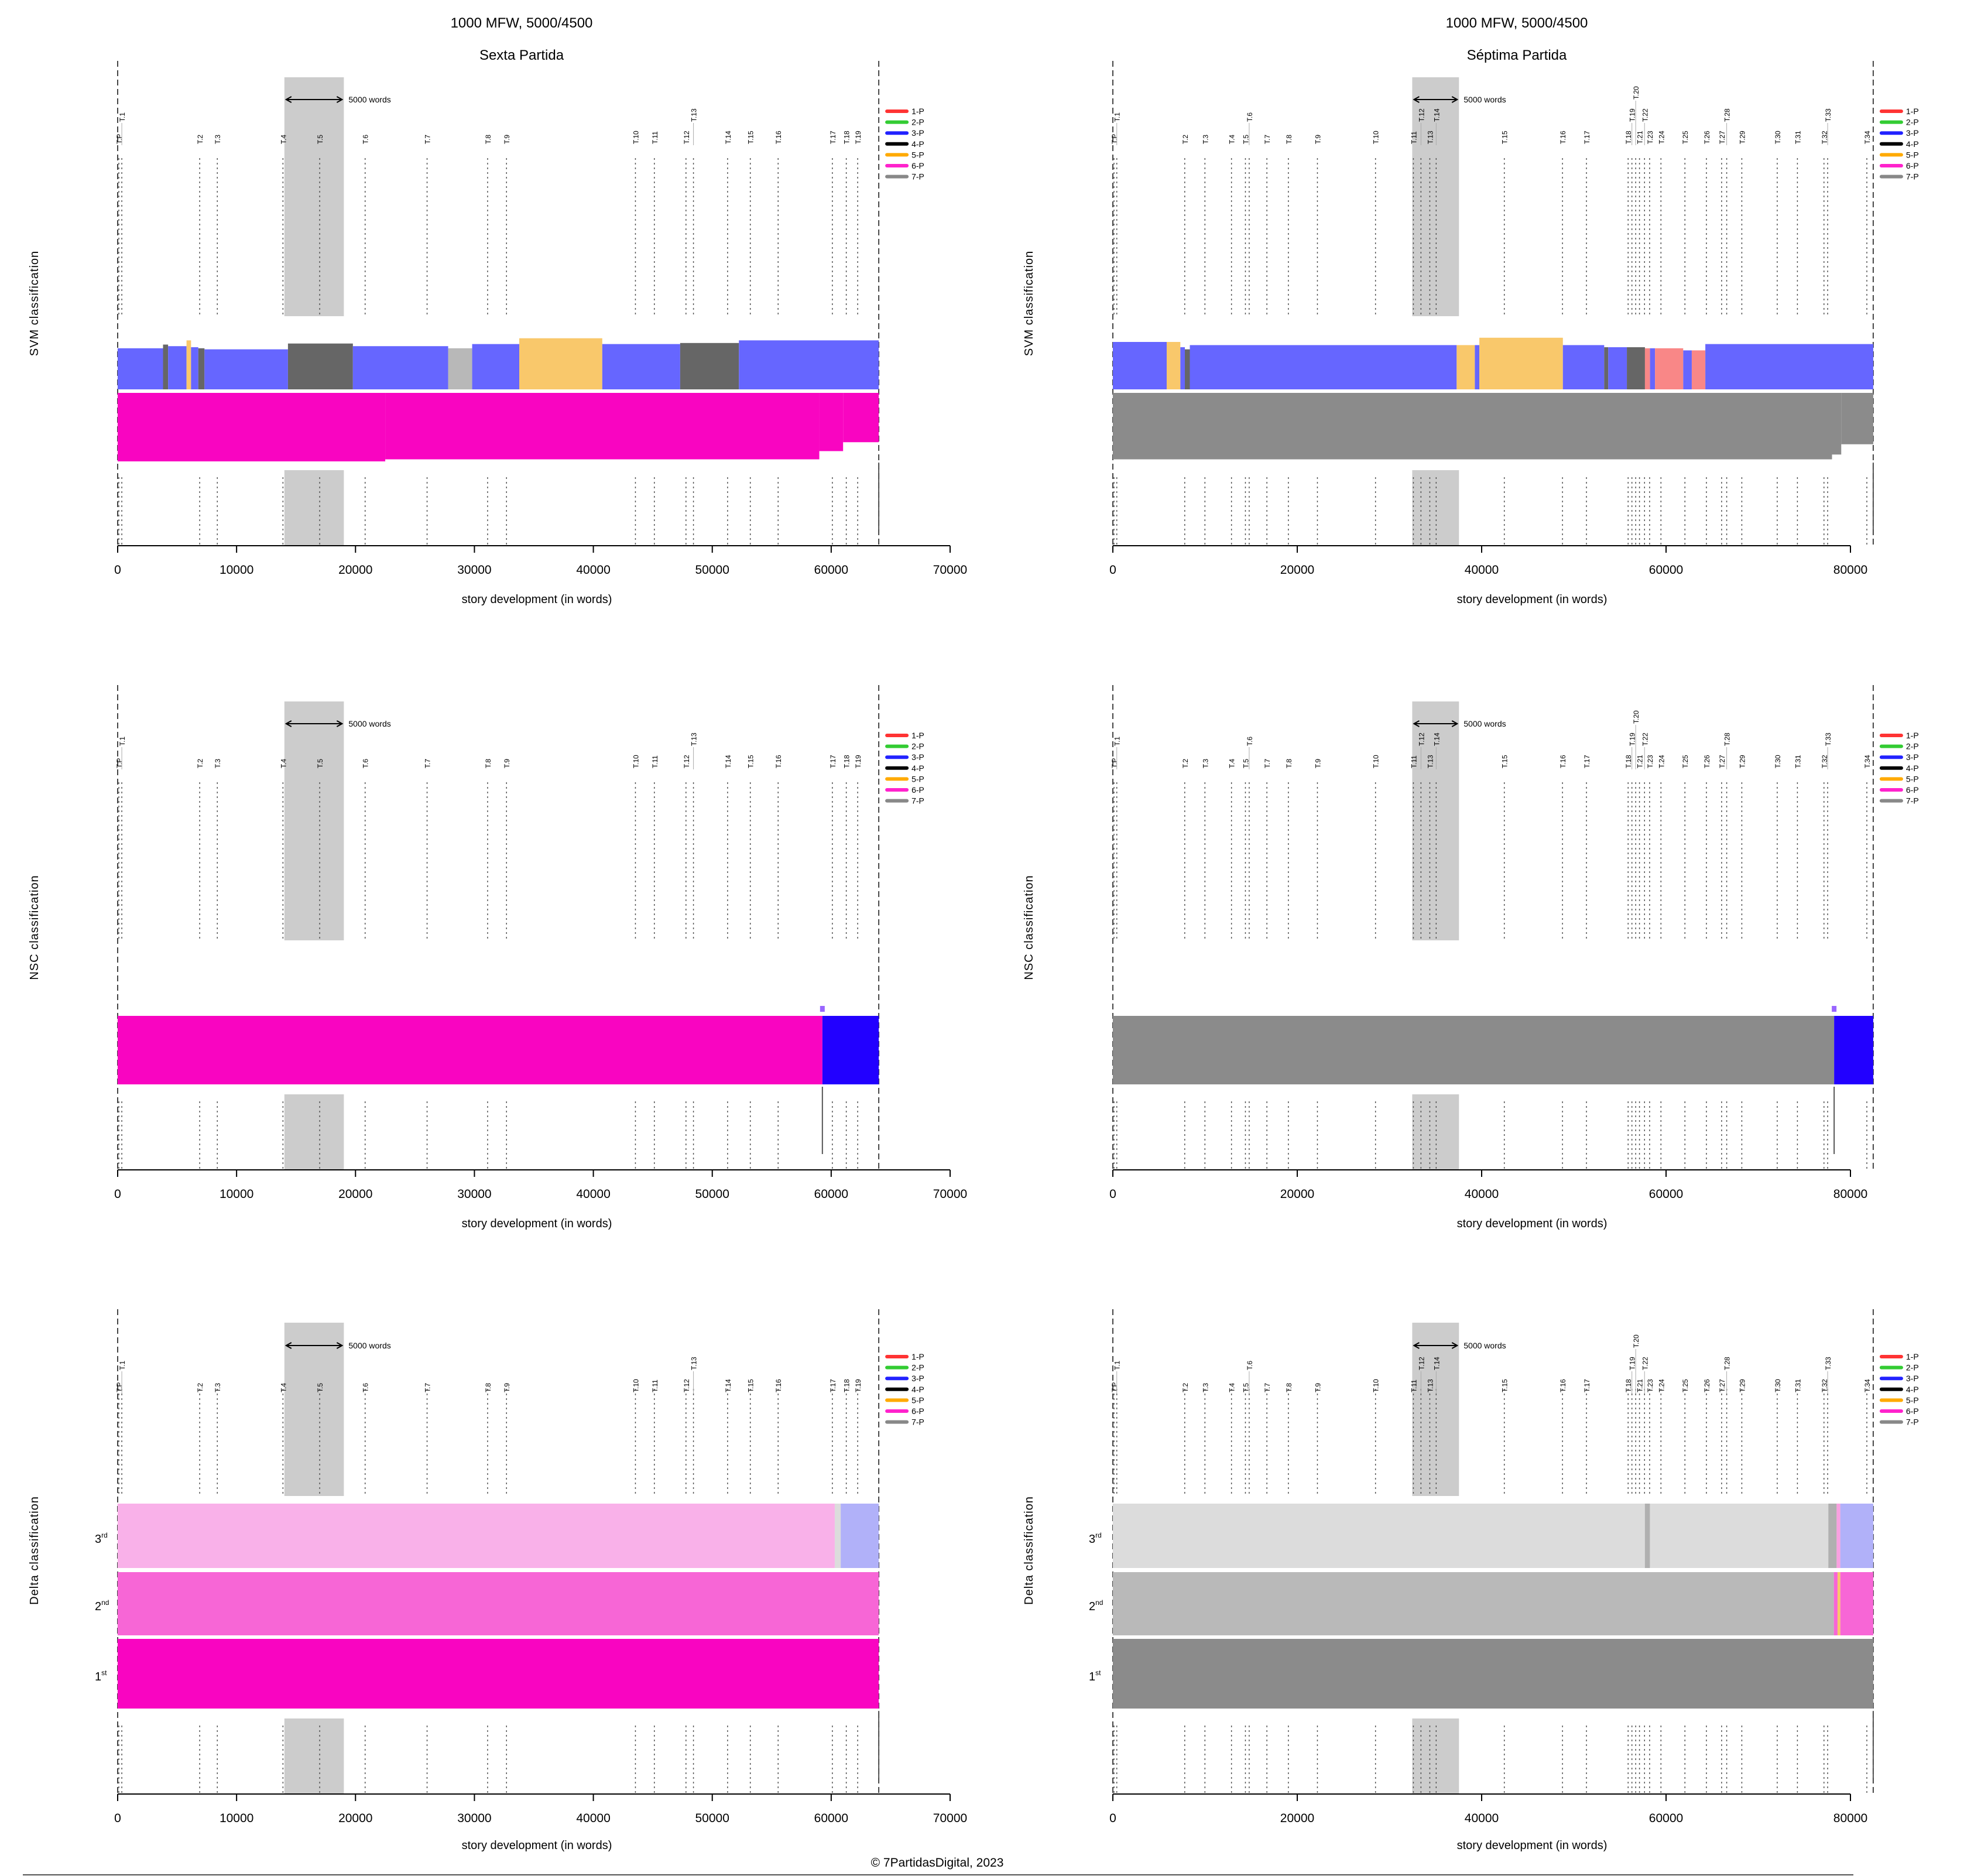 The image size is (1981, 1876). Describe the element at coordinates (117, 1194) in the screenshot. I see `x-tick-label: 0` at that location.